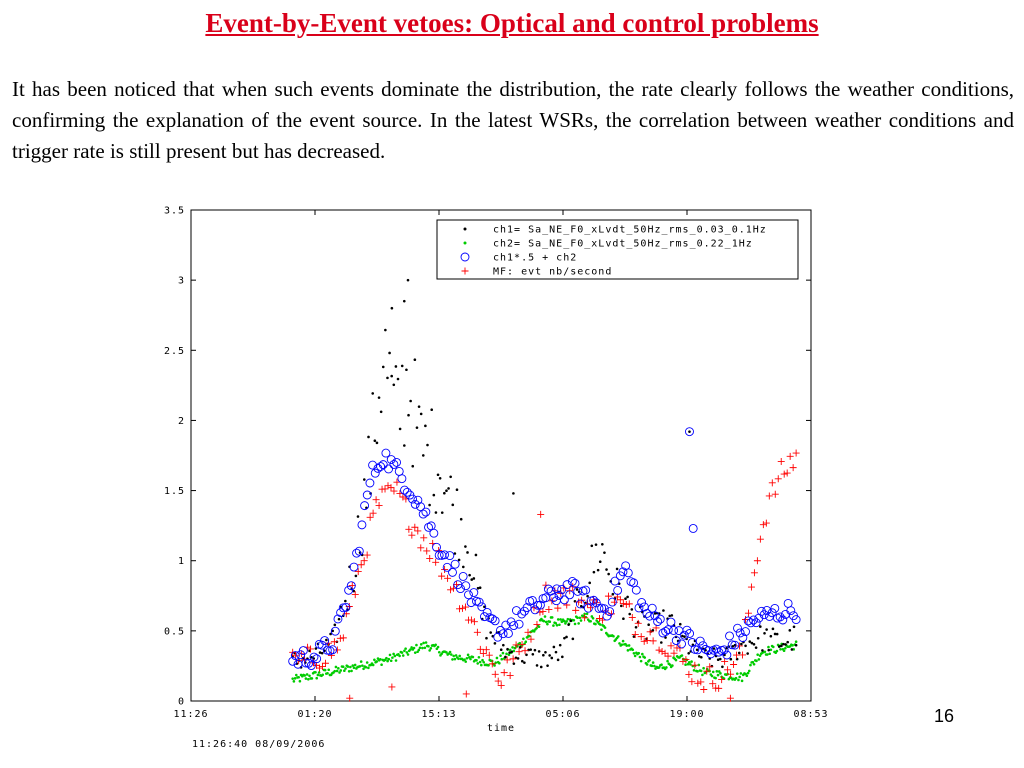 Image resolution: width=1024 pixels, height=768 pixels. Describe the element at coordinates (174, 211) in the screenshot. I see `y-tick-label: 3.5` at that location.